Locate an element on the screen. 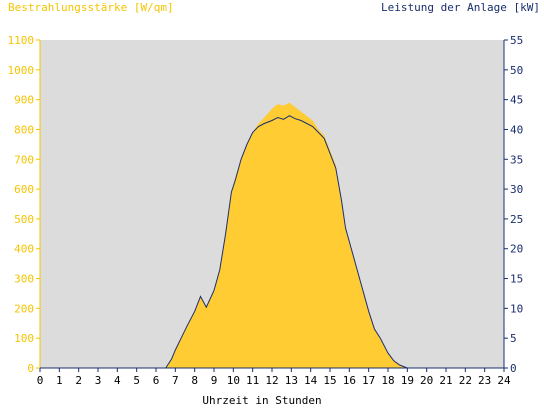  right-tick-label: 0 is located at coordinates (513, 368).